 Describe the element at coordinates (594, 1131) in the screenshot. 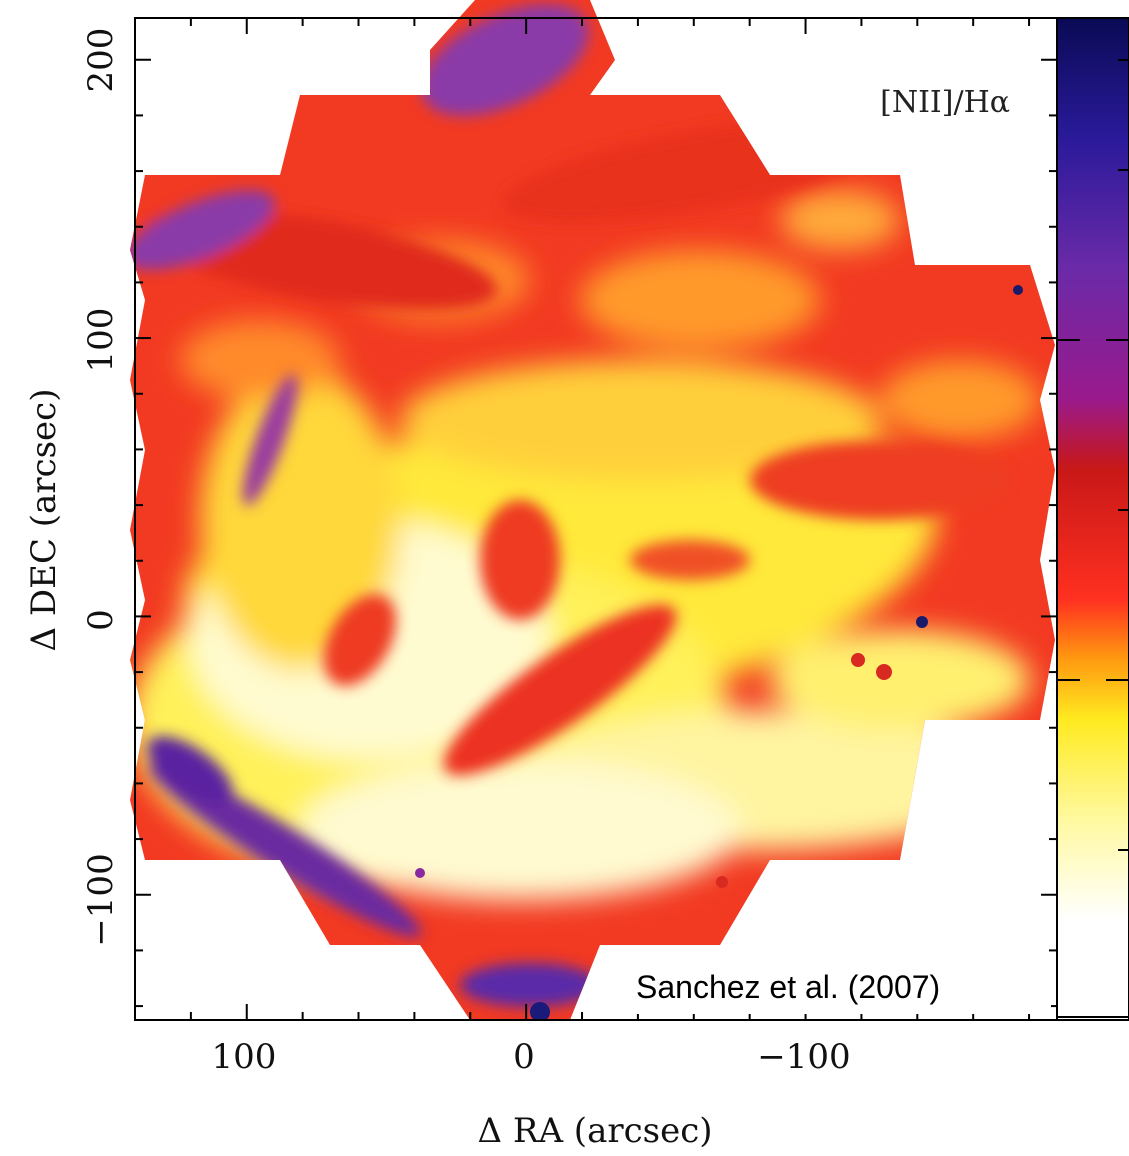

I see `x-axis-label: Δ RA (arcsec)` at that location.